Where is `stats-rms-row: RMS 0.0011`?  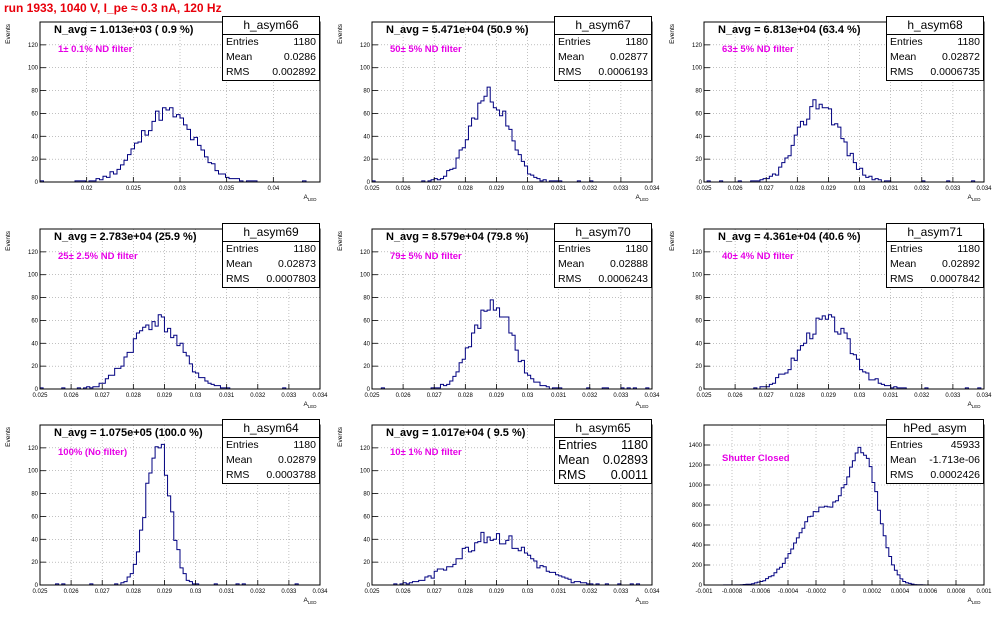 stats-rms-row: RMS 0.0011 is located at coordinates (603, 475).